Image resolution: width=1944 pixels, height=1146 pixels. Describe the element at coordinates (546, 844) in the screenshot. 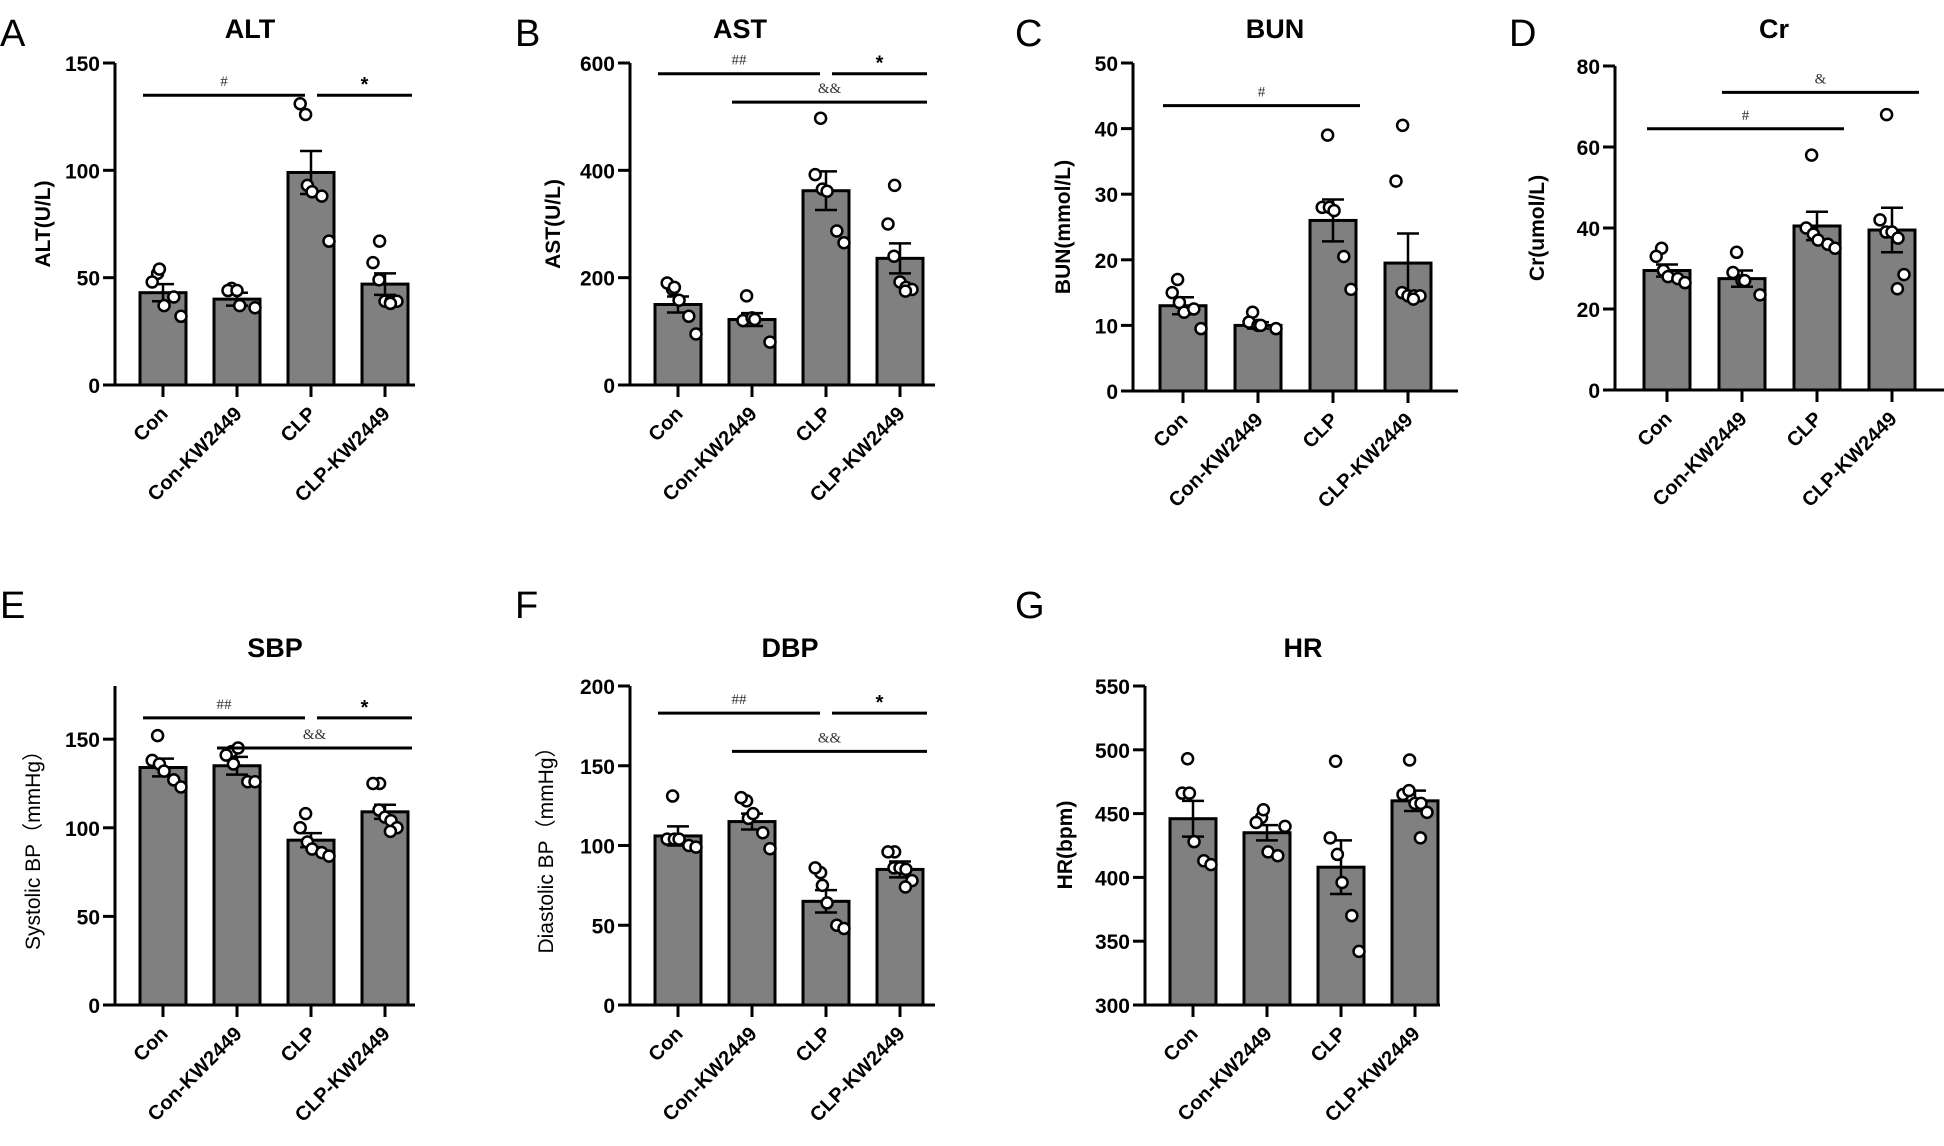

I see `y-axis-label: Diastolic BP（mmHg）` at that location.